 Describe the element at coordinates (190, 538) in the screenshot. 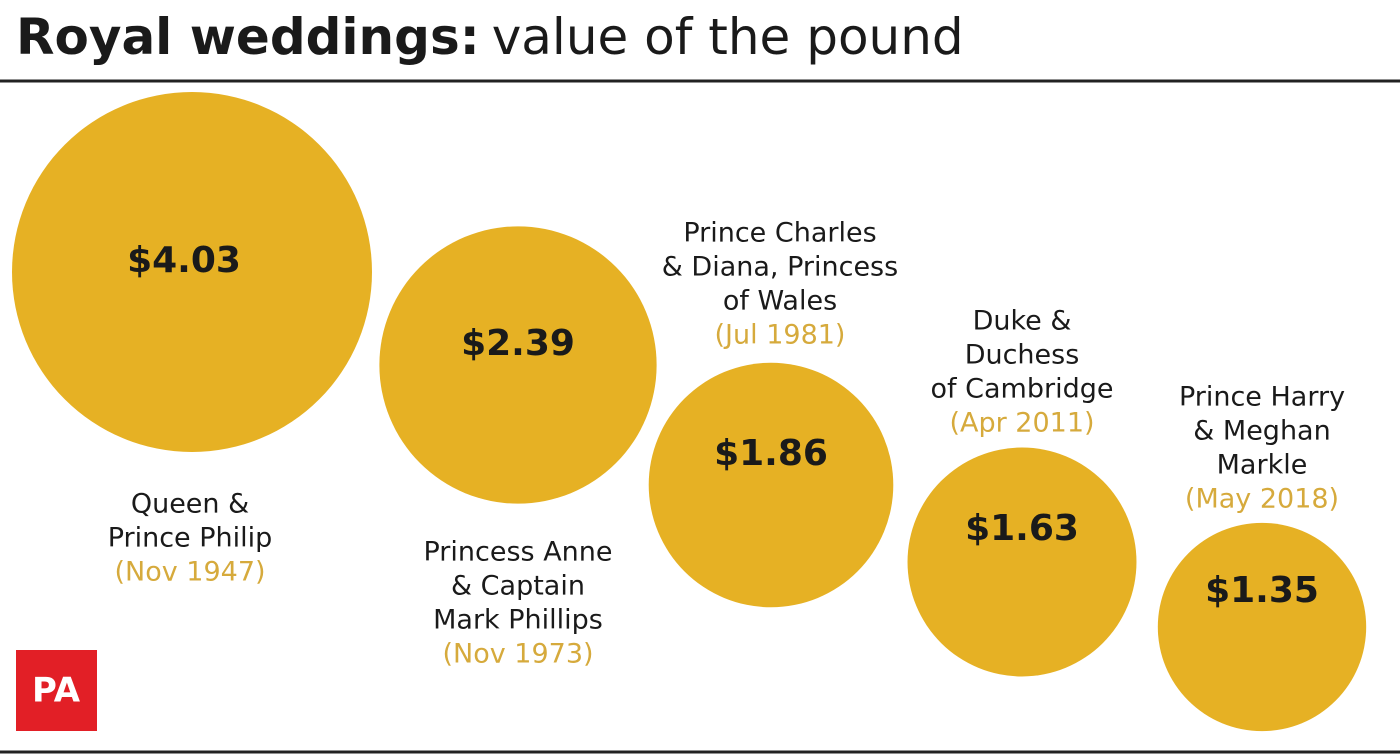

I see `caption: Prince Philip` at that location.